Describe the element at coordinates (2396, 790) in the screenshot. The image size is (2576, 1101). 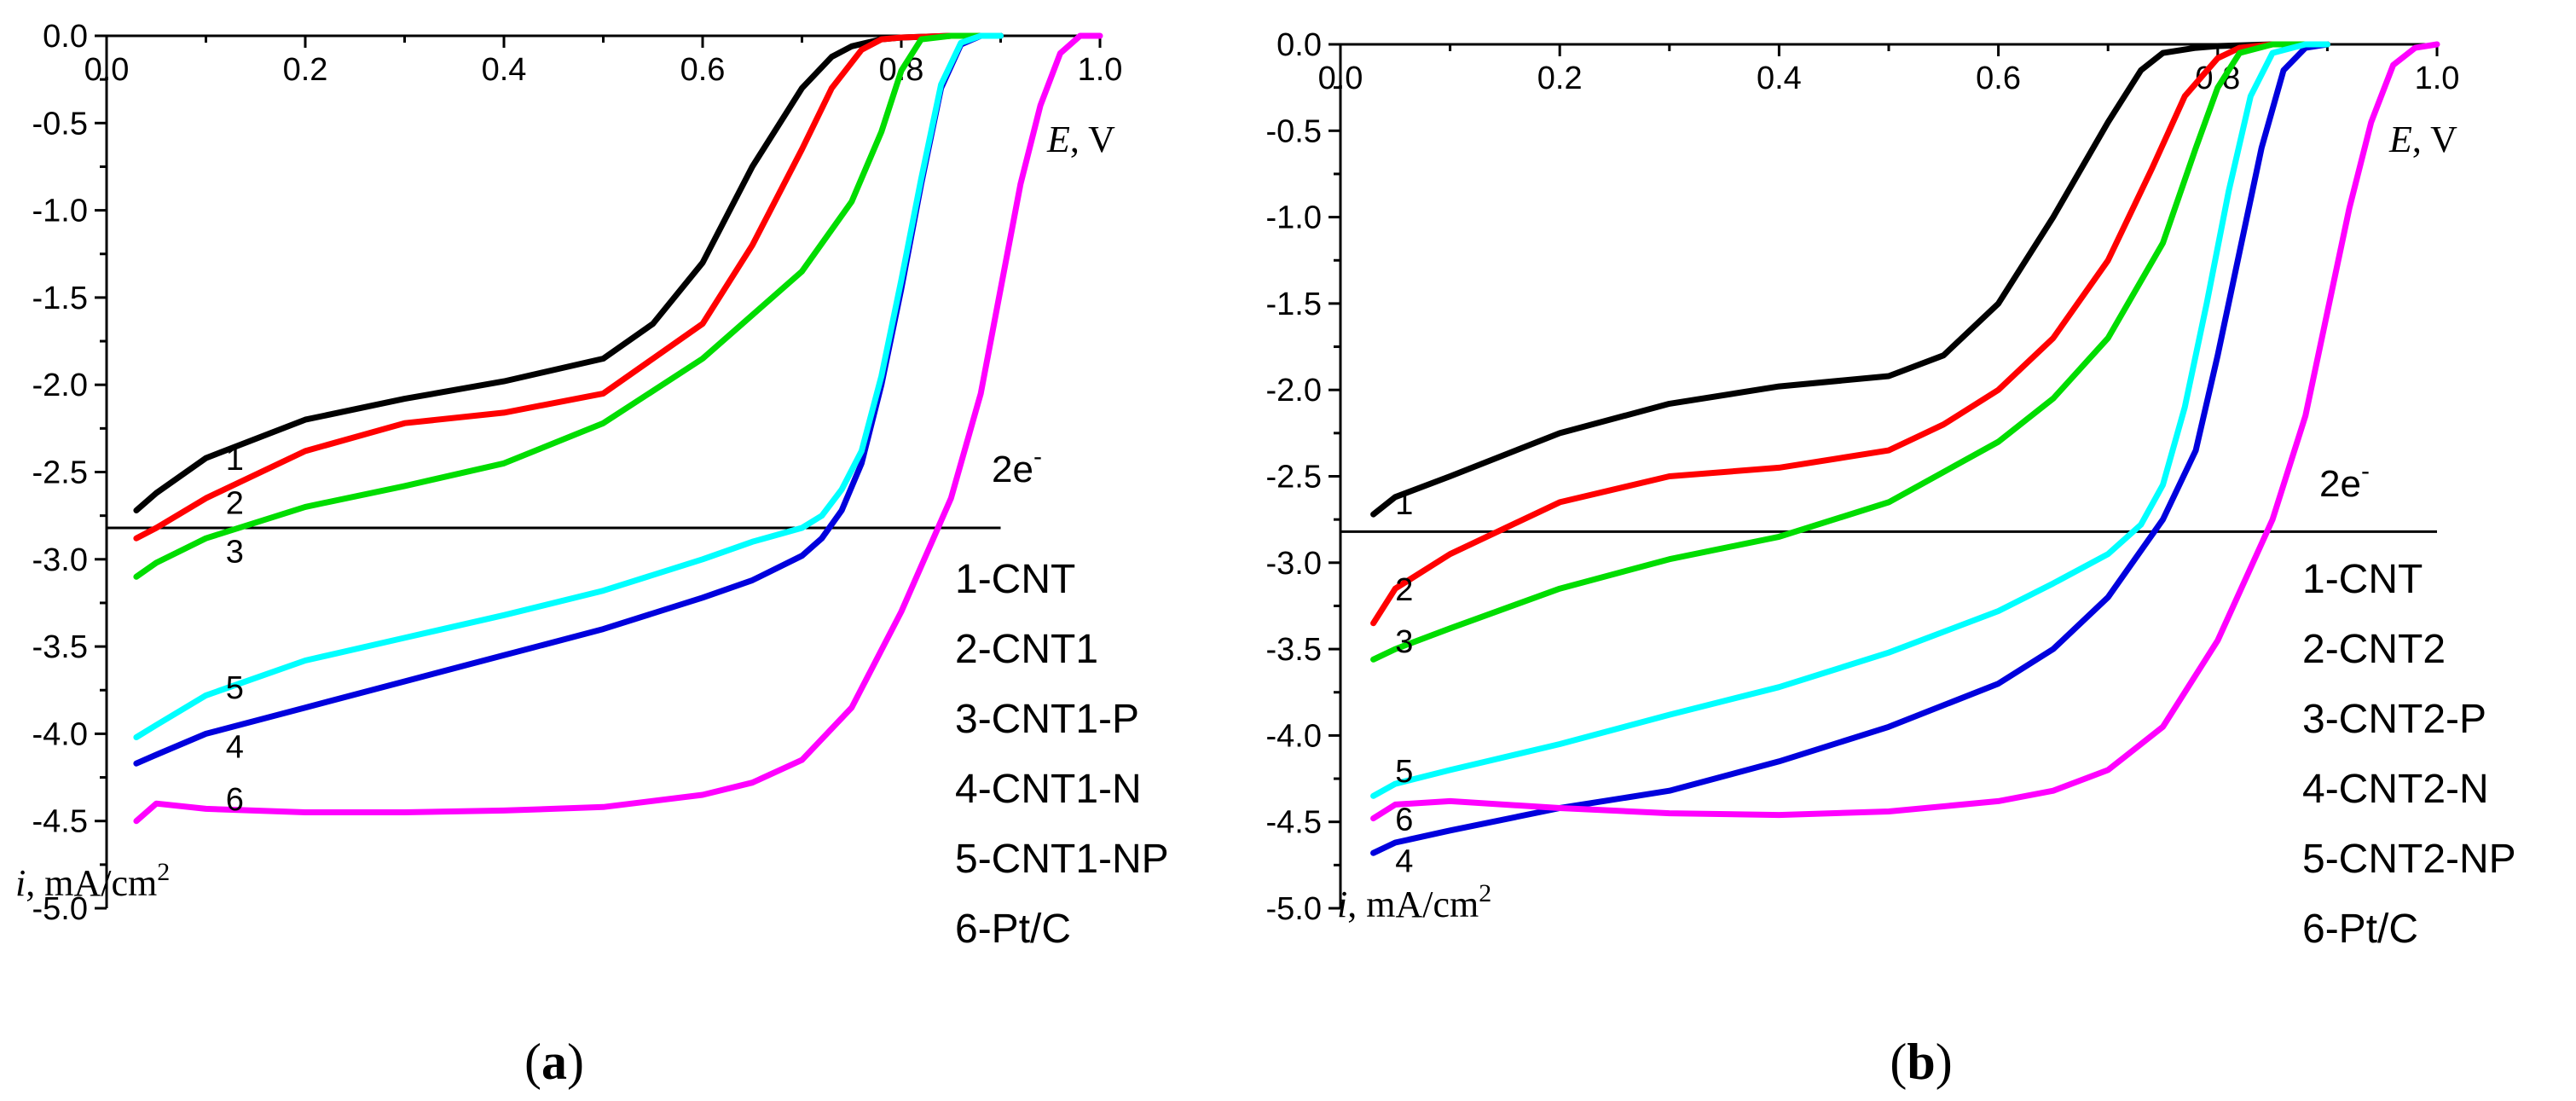
I see `legend-entry: 4-CNT2-N` at that location.